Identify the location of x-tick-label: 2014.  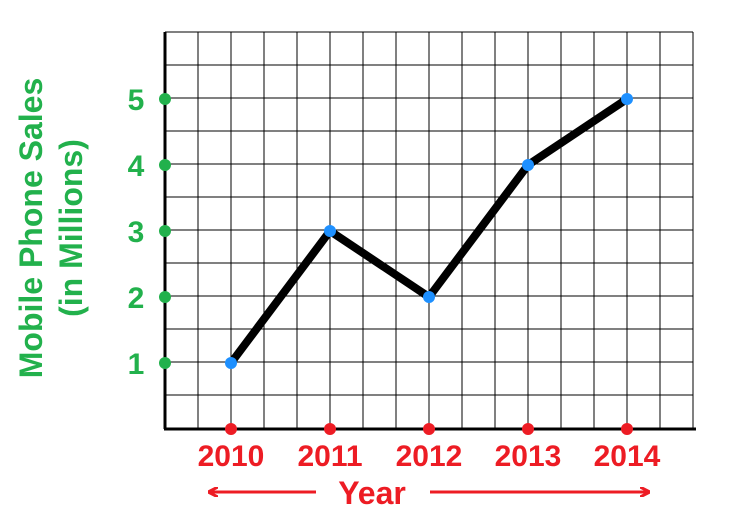
(627, 456).